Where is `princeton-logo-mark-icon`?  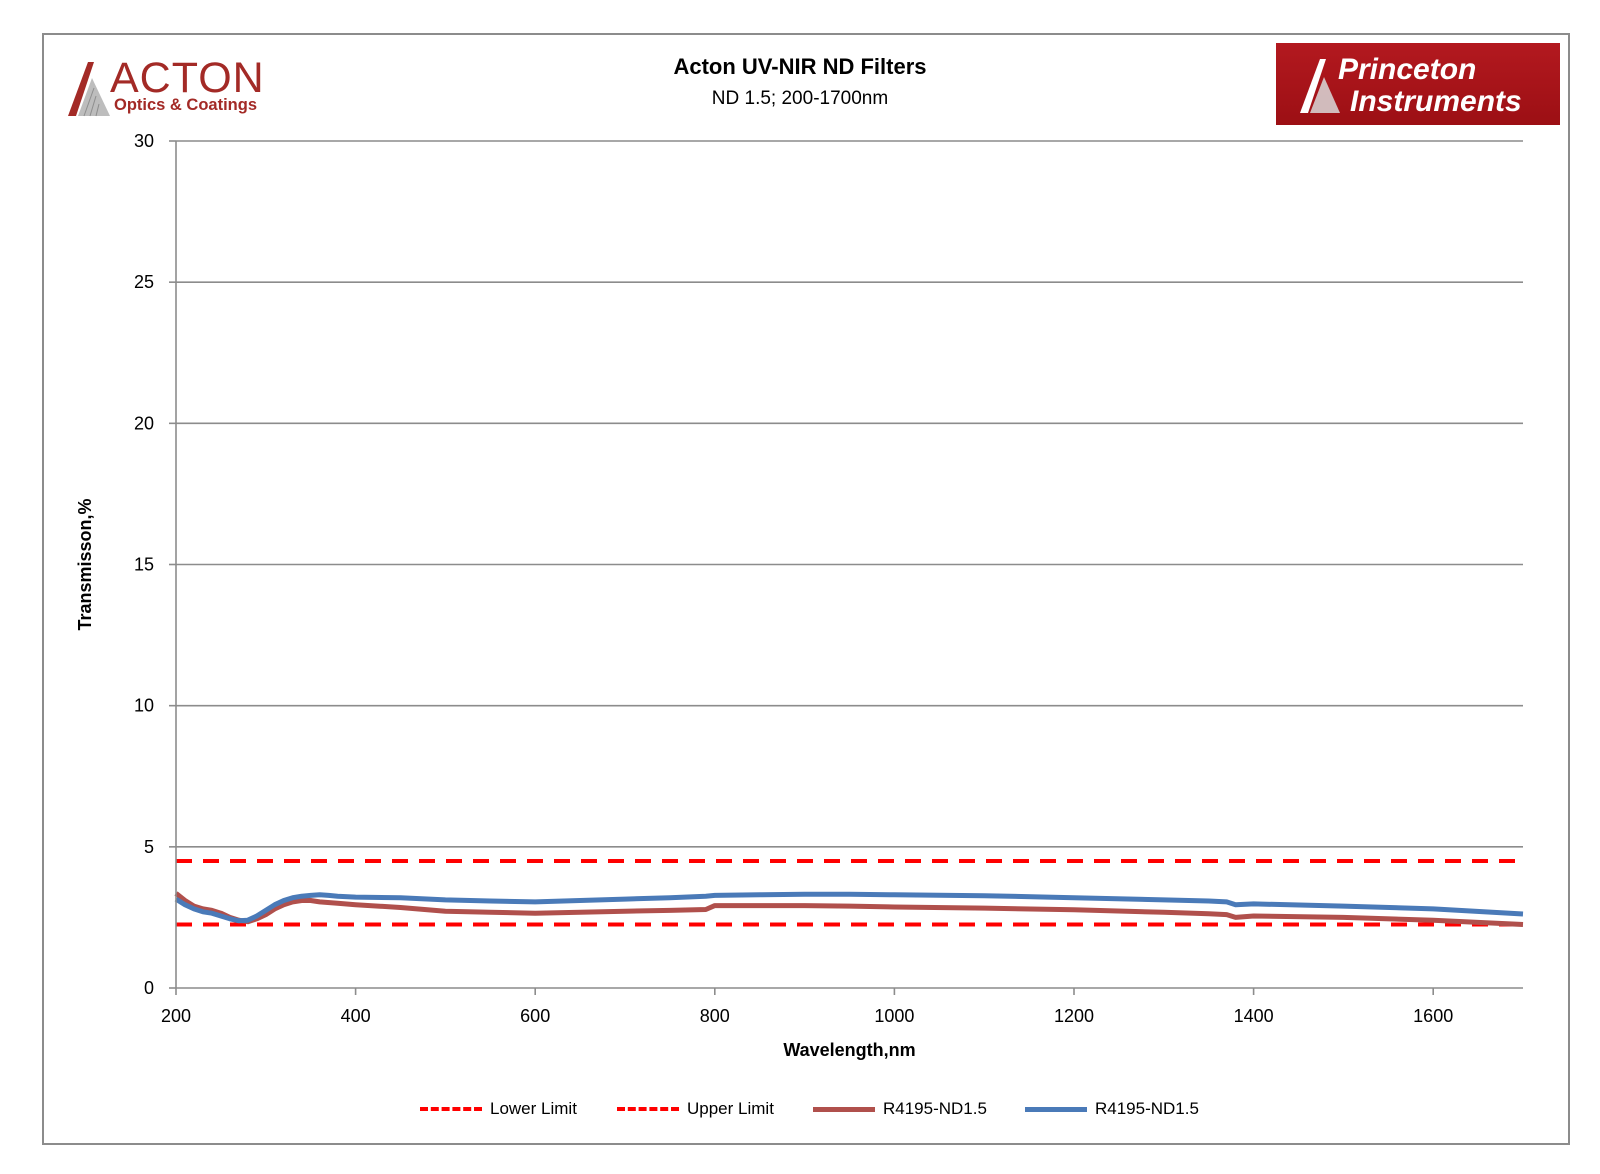 princeton-logo-mark-icon is located at coordinates (1320, 86).